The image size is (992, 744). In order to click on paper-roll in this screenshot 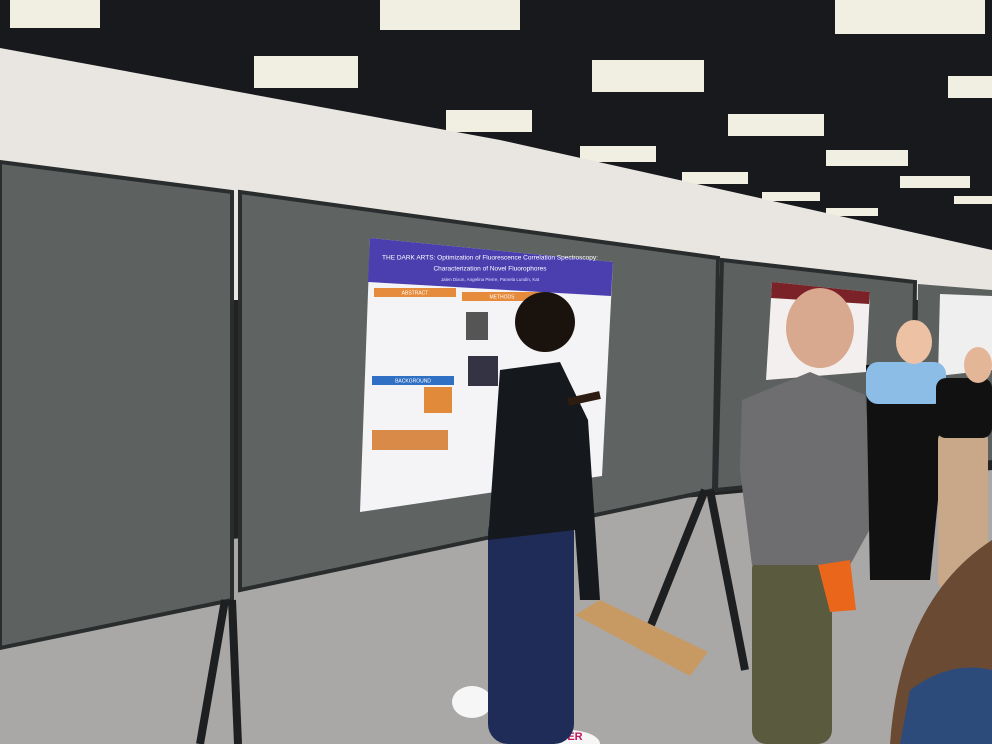, I will do `click(641, 638)`.